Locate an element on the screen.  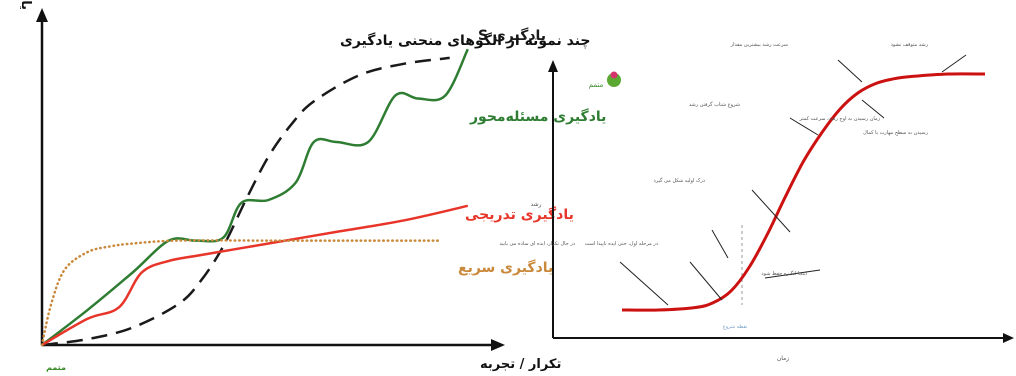
left-logo: متمم is located at coordinates (56, 367).